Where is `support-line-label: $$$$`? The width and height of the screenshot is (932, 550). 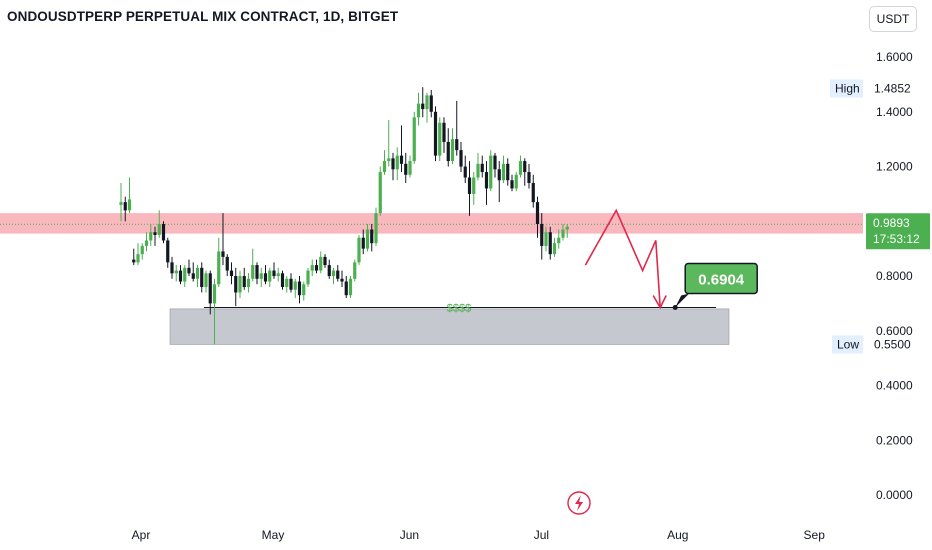 support-line-label: $$$$ is located at coordinates (459, 309).